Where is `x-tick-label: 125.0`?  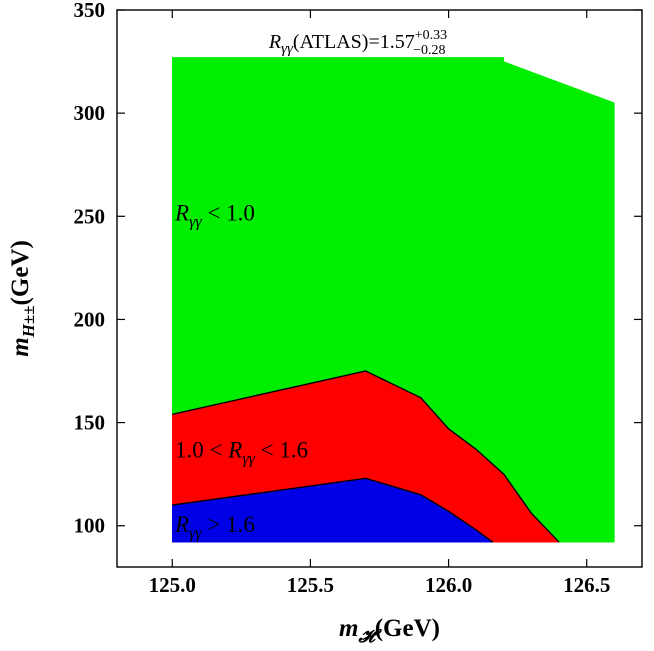
x-tick-label: 125.0 is located at coordinates (172, 585).